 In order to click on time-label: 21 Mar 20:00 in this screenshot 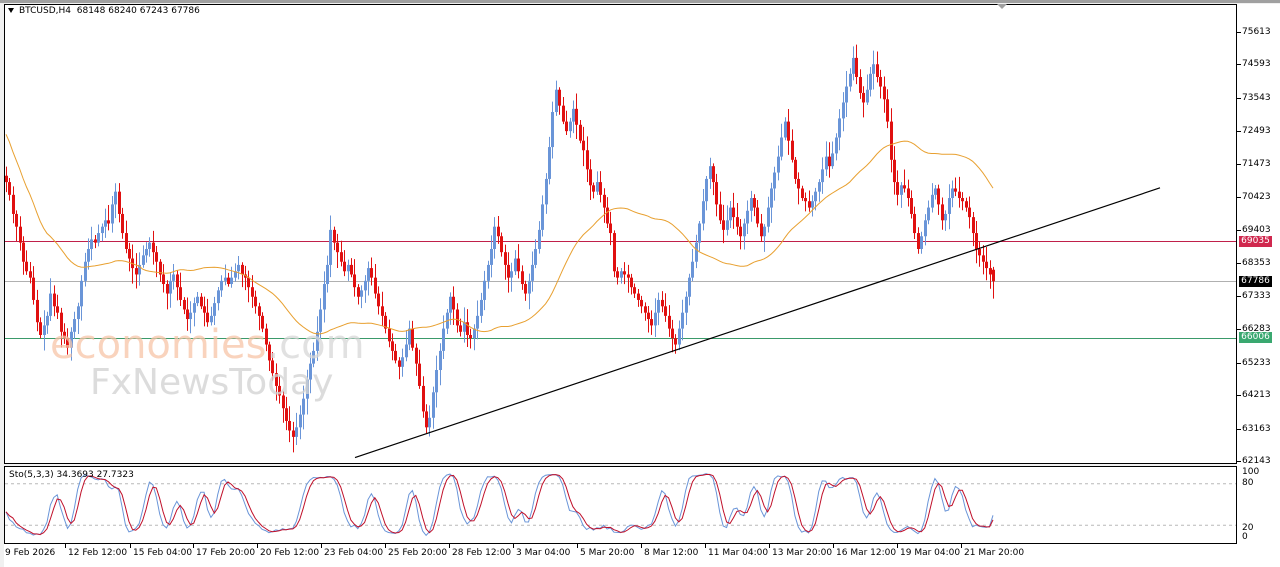, I will do `click(994, 553)`.